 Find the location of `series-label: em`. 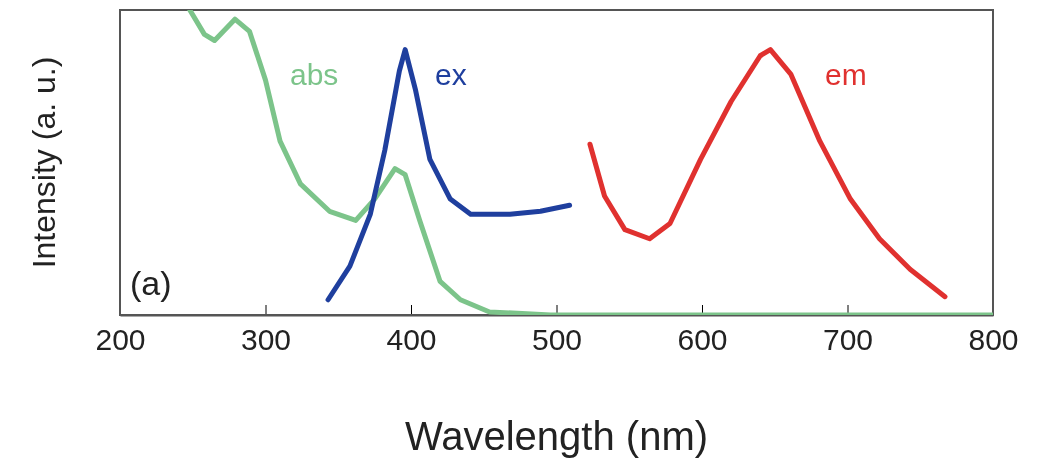

series-label: em is located at coordinates (846, 74).